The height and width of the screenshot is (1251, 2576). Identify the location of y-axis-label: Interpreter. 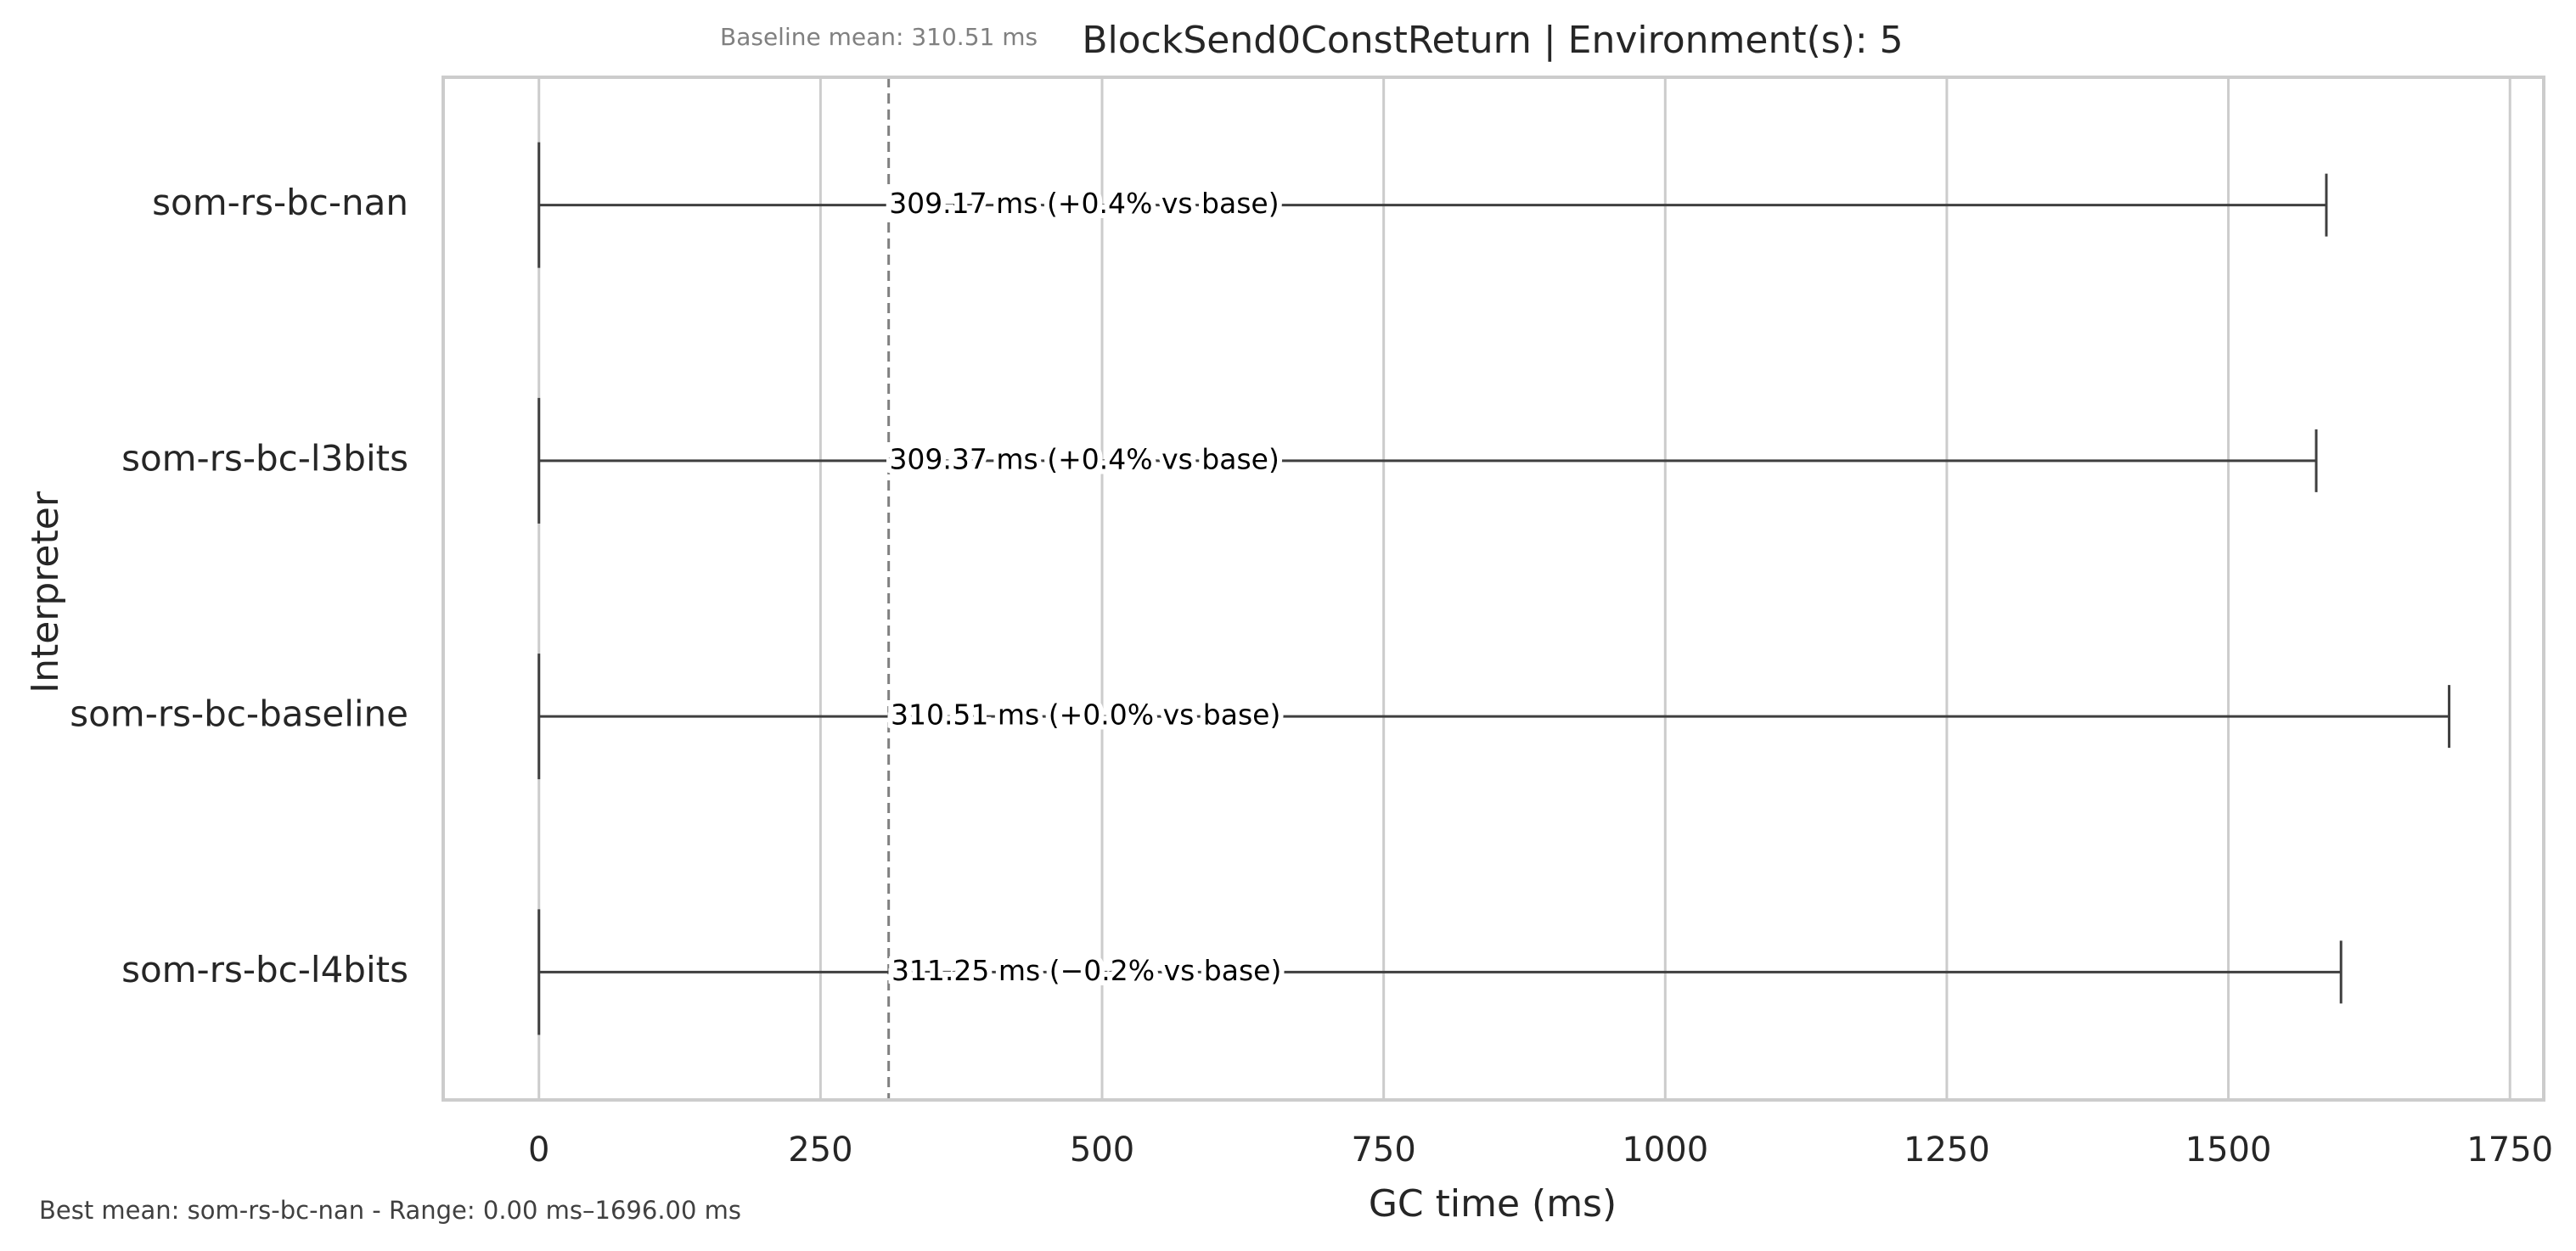
(45, 592).